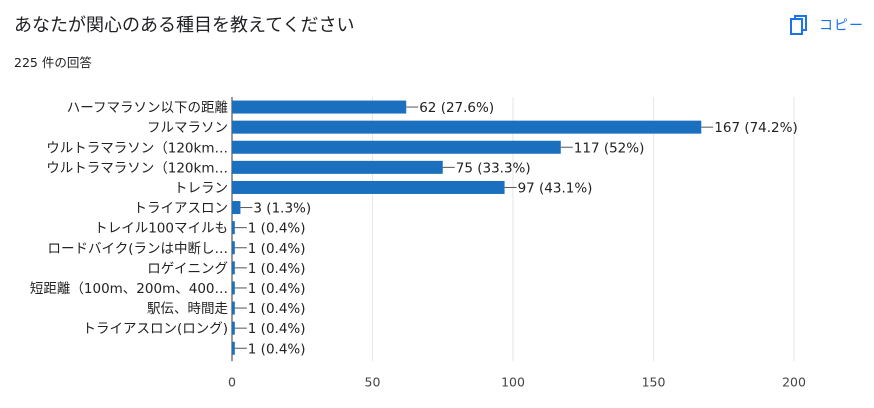  What do you see at coordinates (147, 108) in the screenshot?
I see `category-label: ハーフマラソン以下の距離` at bounding box center [147, 108].